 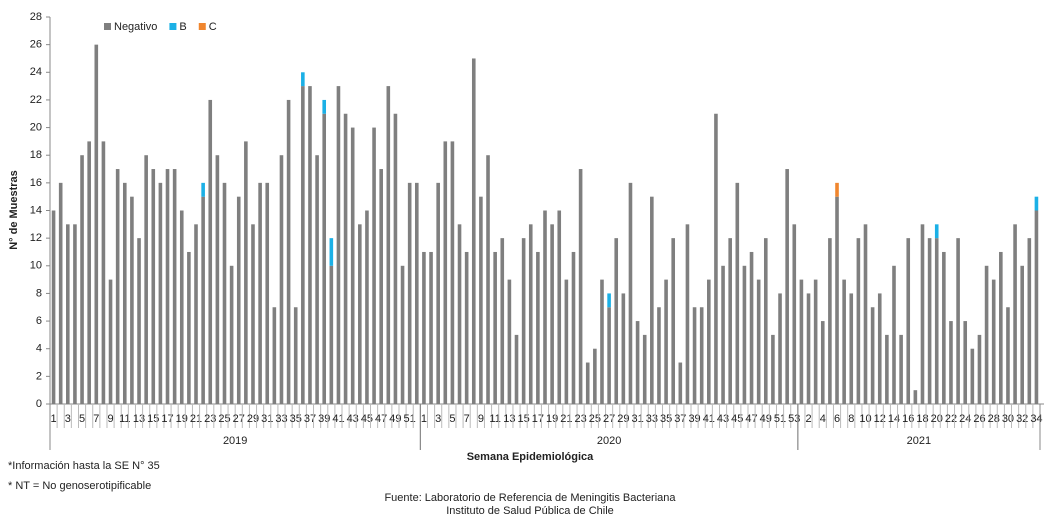 What do you see at coordinates (36, 100) in the screenshot?
I see `y-tick-label: 22` at bounding box center [36, 100].